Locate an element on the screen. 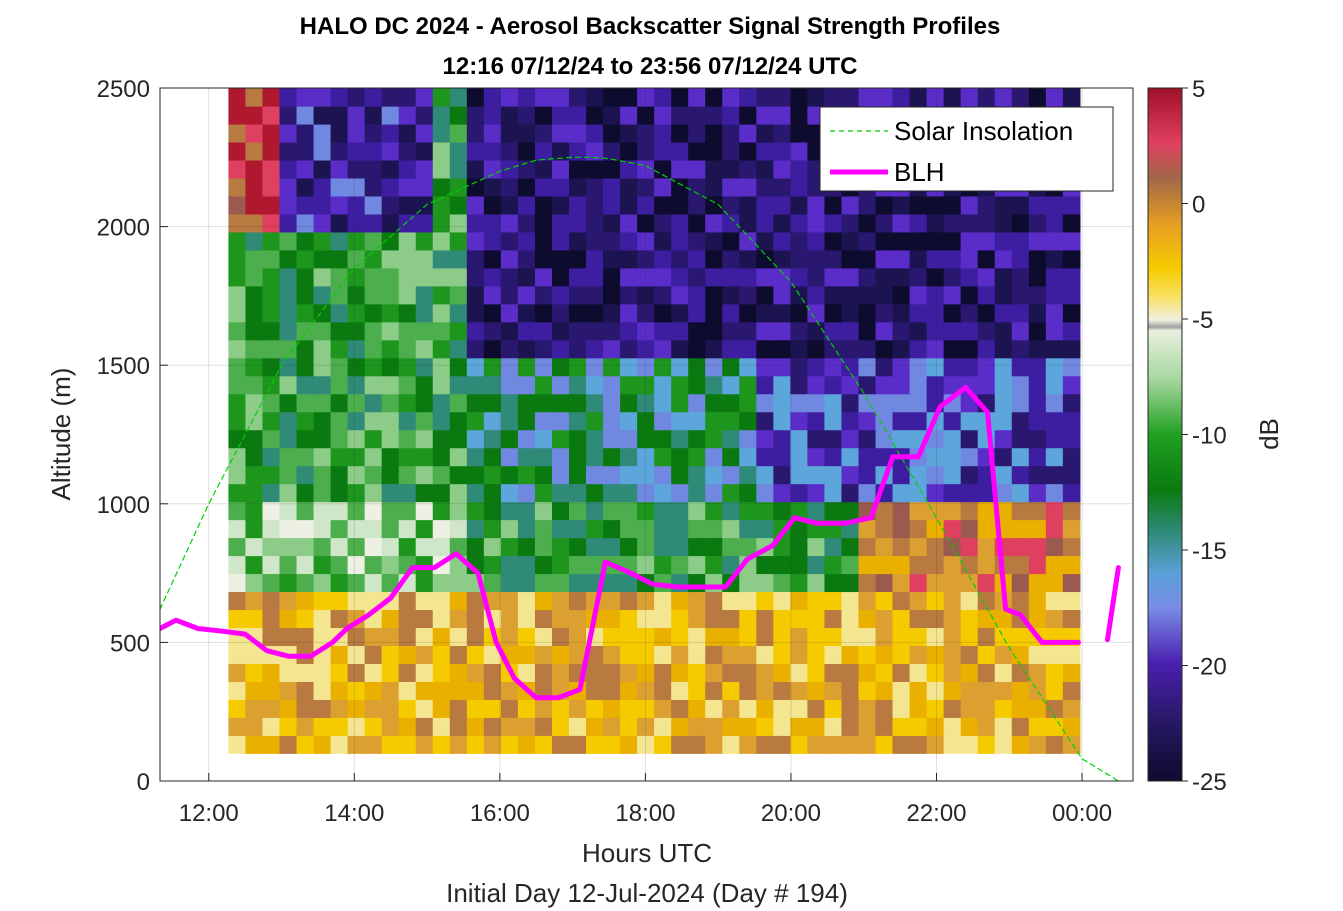  colorbar-tick-label: -15 is located at coordinates (1209, 551).